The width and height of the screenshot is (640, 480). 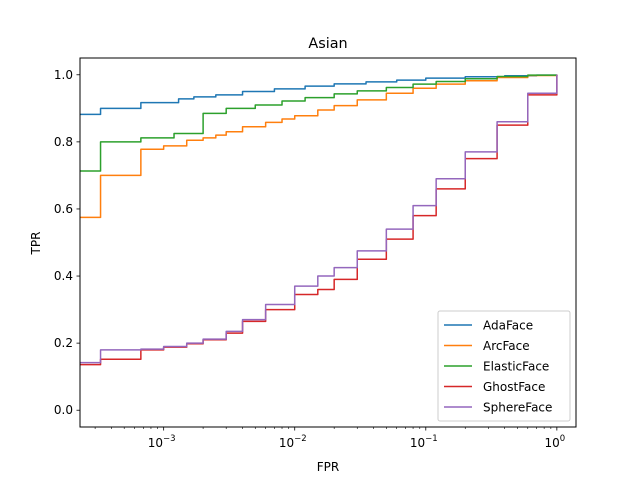 What do you see at coordinates (63, 410) in the screenshot?
I see `y-tick-label: 0.0` at bounding box center [63, 410].